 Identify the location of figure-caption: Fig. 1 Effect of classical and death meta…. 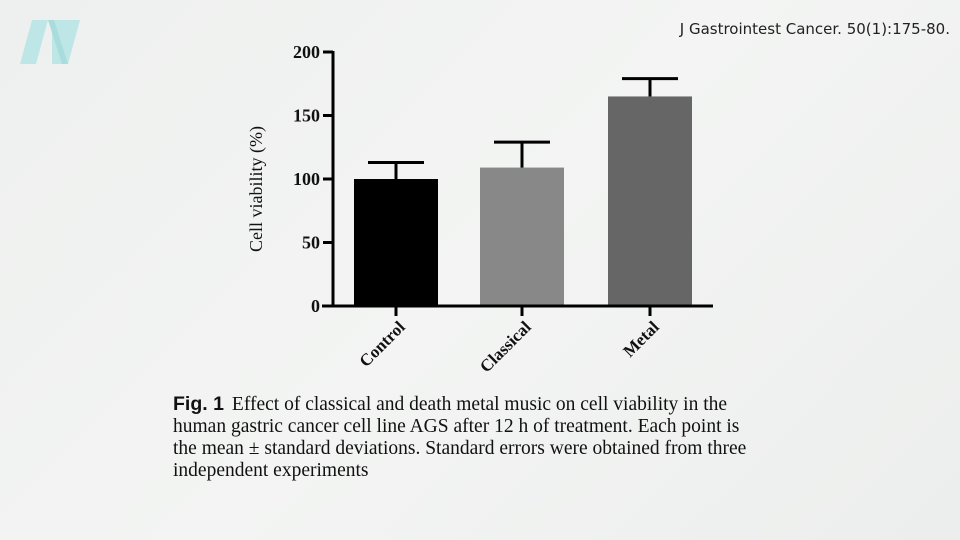
(459, 437).